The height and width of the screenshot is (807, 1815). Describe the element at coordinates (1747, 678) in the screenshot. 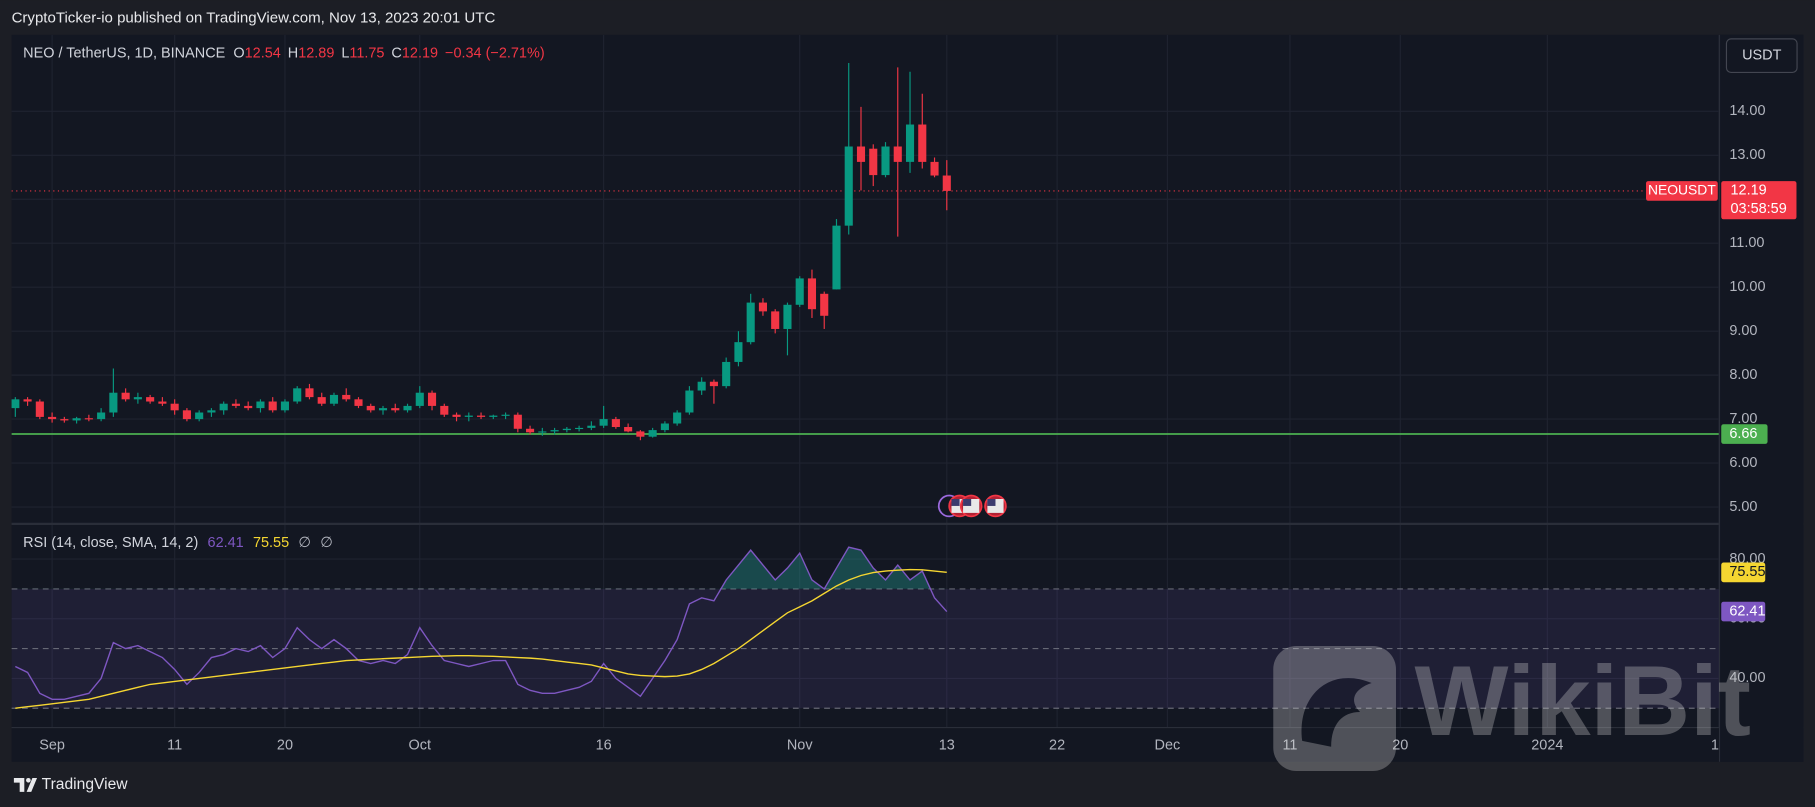

I see `y-tick-label: 40.00` at that location.